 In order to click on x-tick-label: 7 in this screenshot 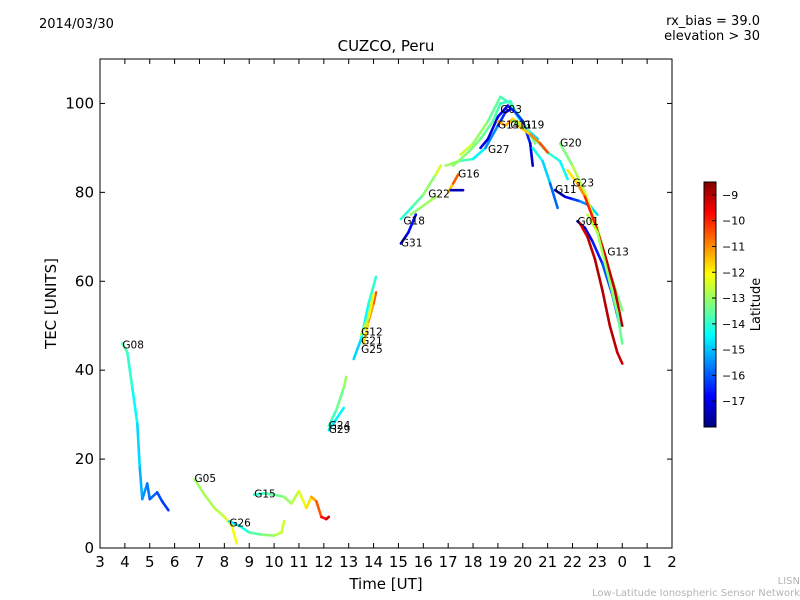, I will do `click(200, 562)`.